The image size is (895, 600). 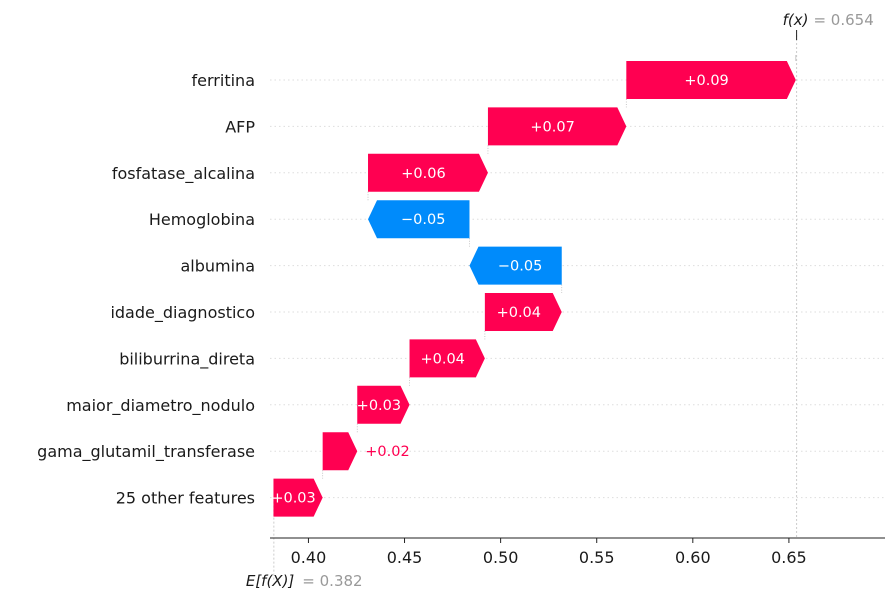 I want to click on bar-value-label: +0.06, so click(x=423, y=174).